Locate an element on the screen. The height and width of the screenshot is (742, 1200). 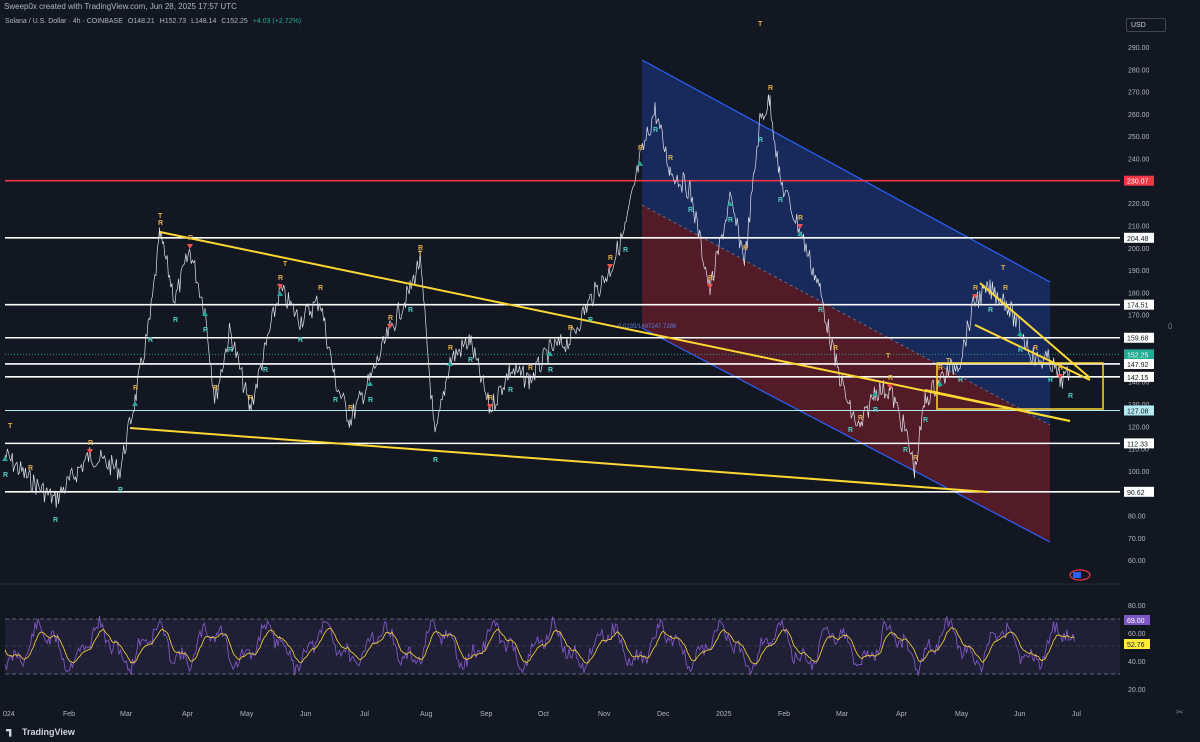
level-label: 159.68 is located at coordinates (1138, 339).